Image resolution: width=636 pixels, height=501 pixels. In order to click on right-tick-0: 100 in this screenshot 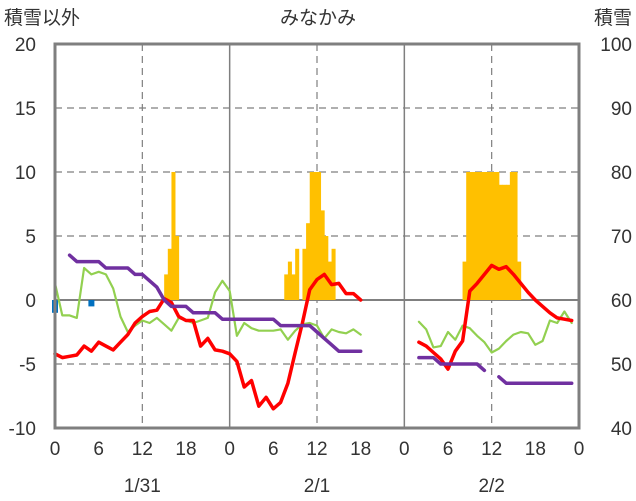, I will do `click(616, 45)`.